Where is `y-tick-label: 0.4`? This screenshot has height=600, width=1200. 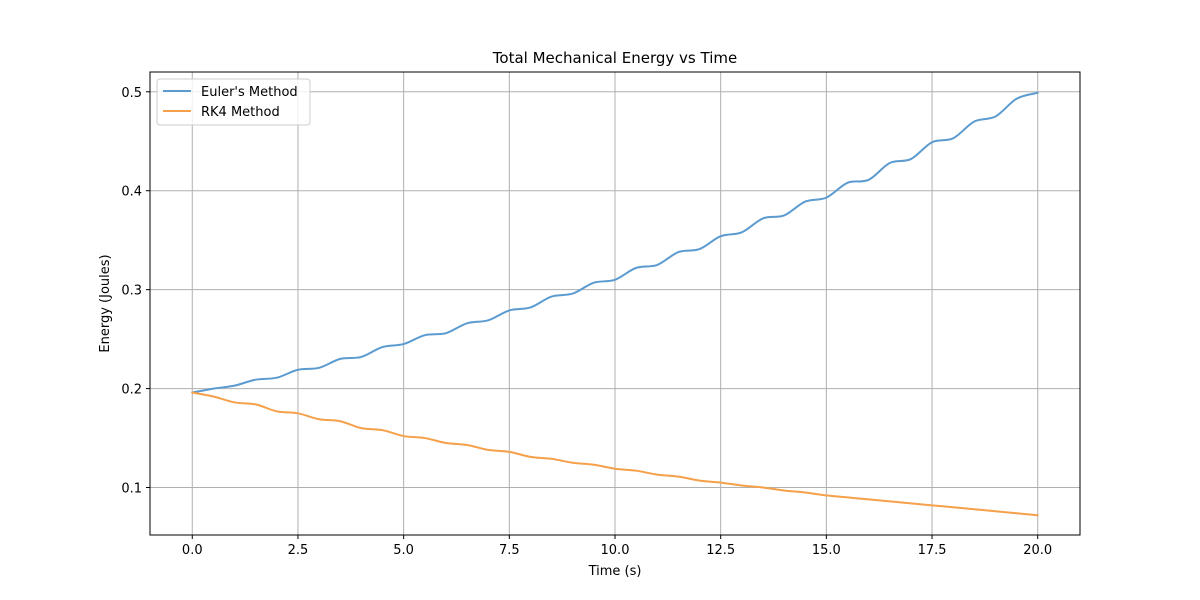 y-tick-label: 0.4 is located at coordinates (131, 192).